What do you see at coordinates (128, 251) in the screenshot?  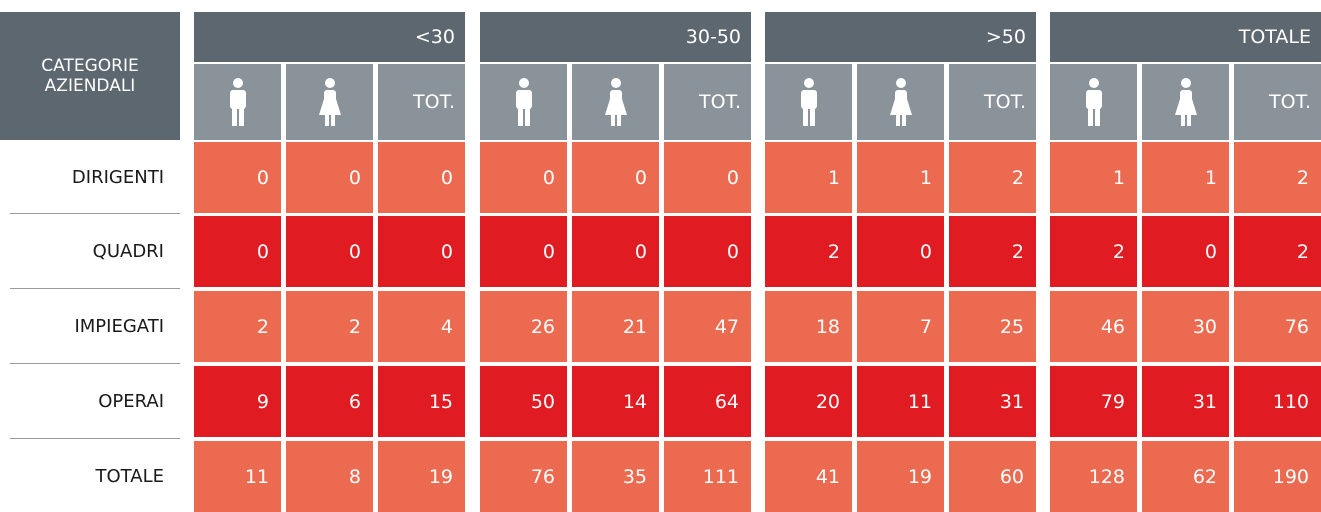 I see `row-label: QUADRI` at bounding box center [128, 251].